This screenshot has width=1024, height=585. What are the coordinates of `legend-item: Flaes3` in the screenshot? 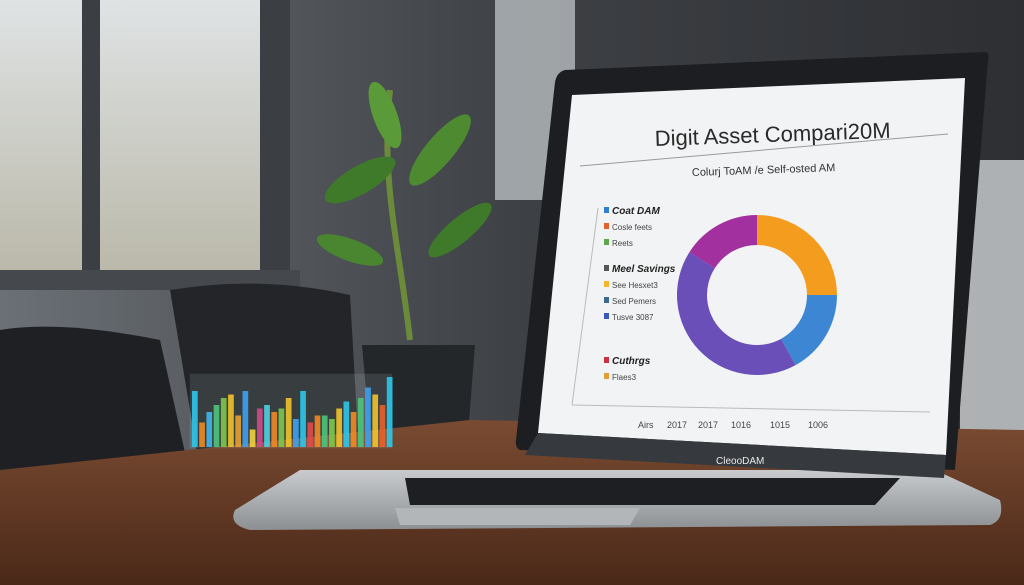 It's located at (624, 377).